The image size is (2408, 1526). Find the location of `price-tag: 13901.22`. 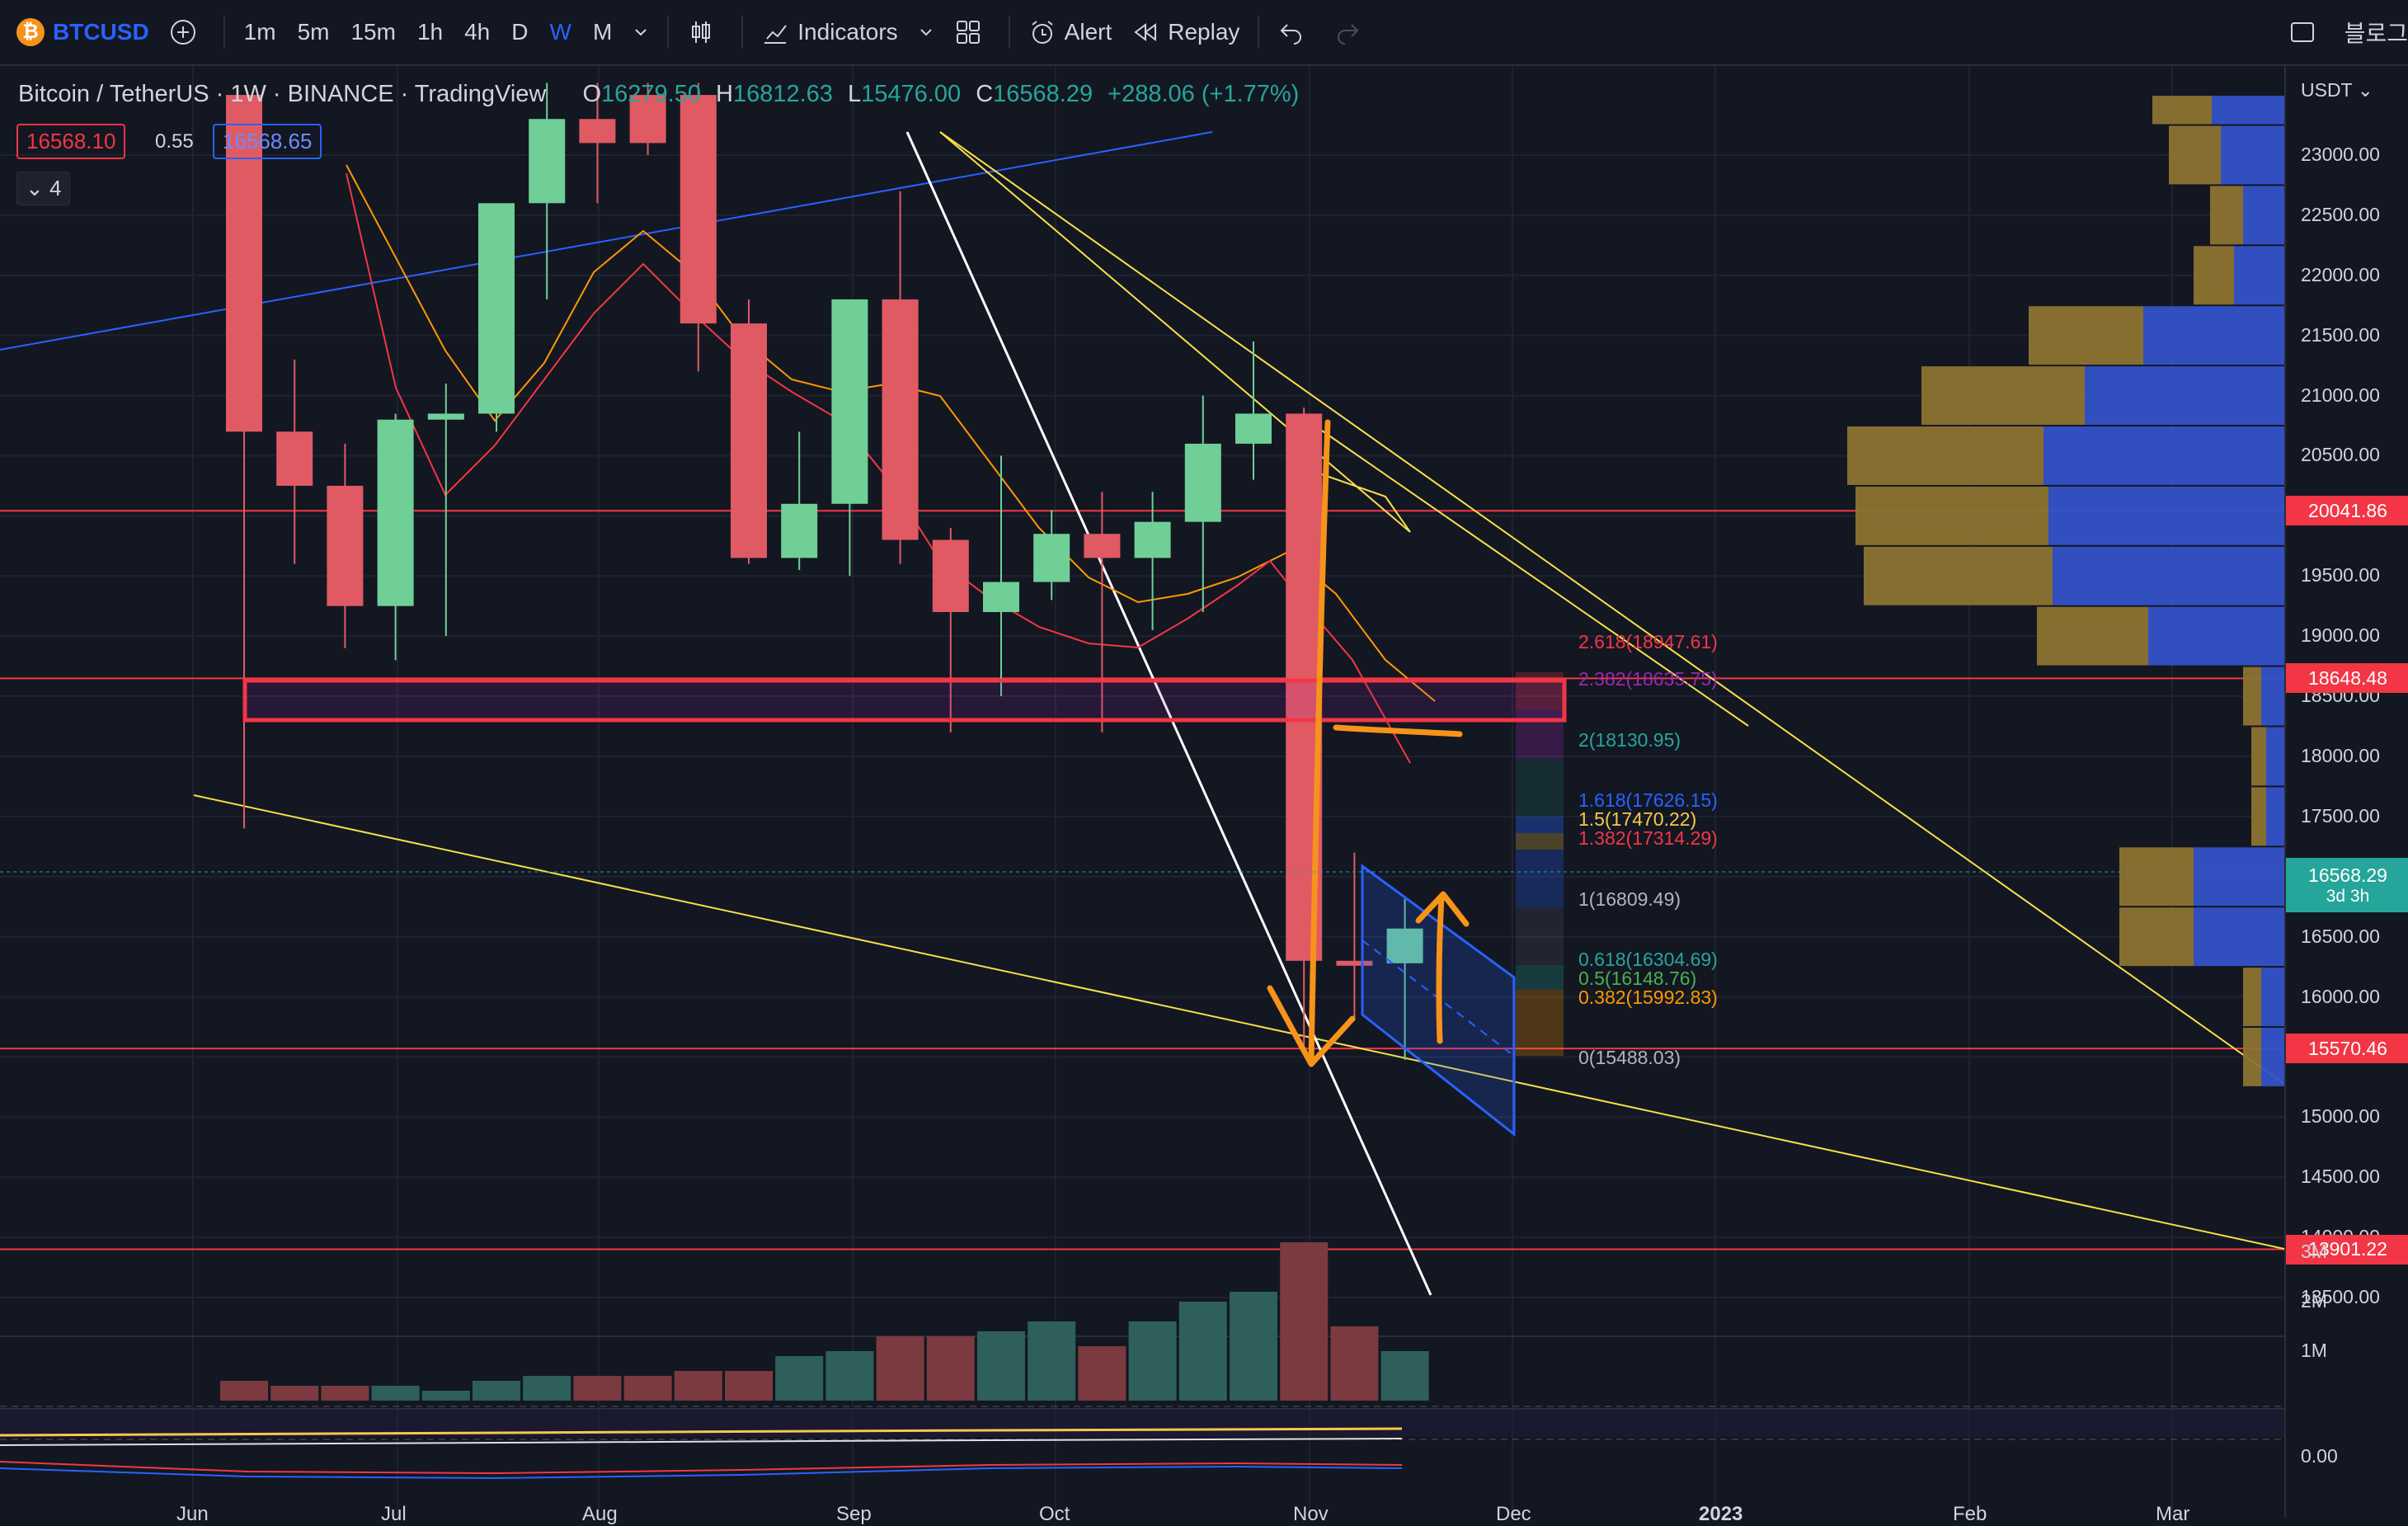

price-tag: 13901.22 is located at coordinates (2347, 1249).